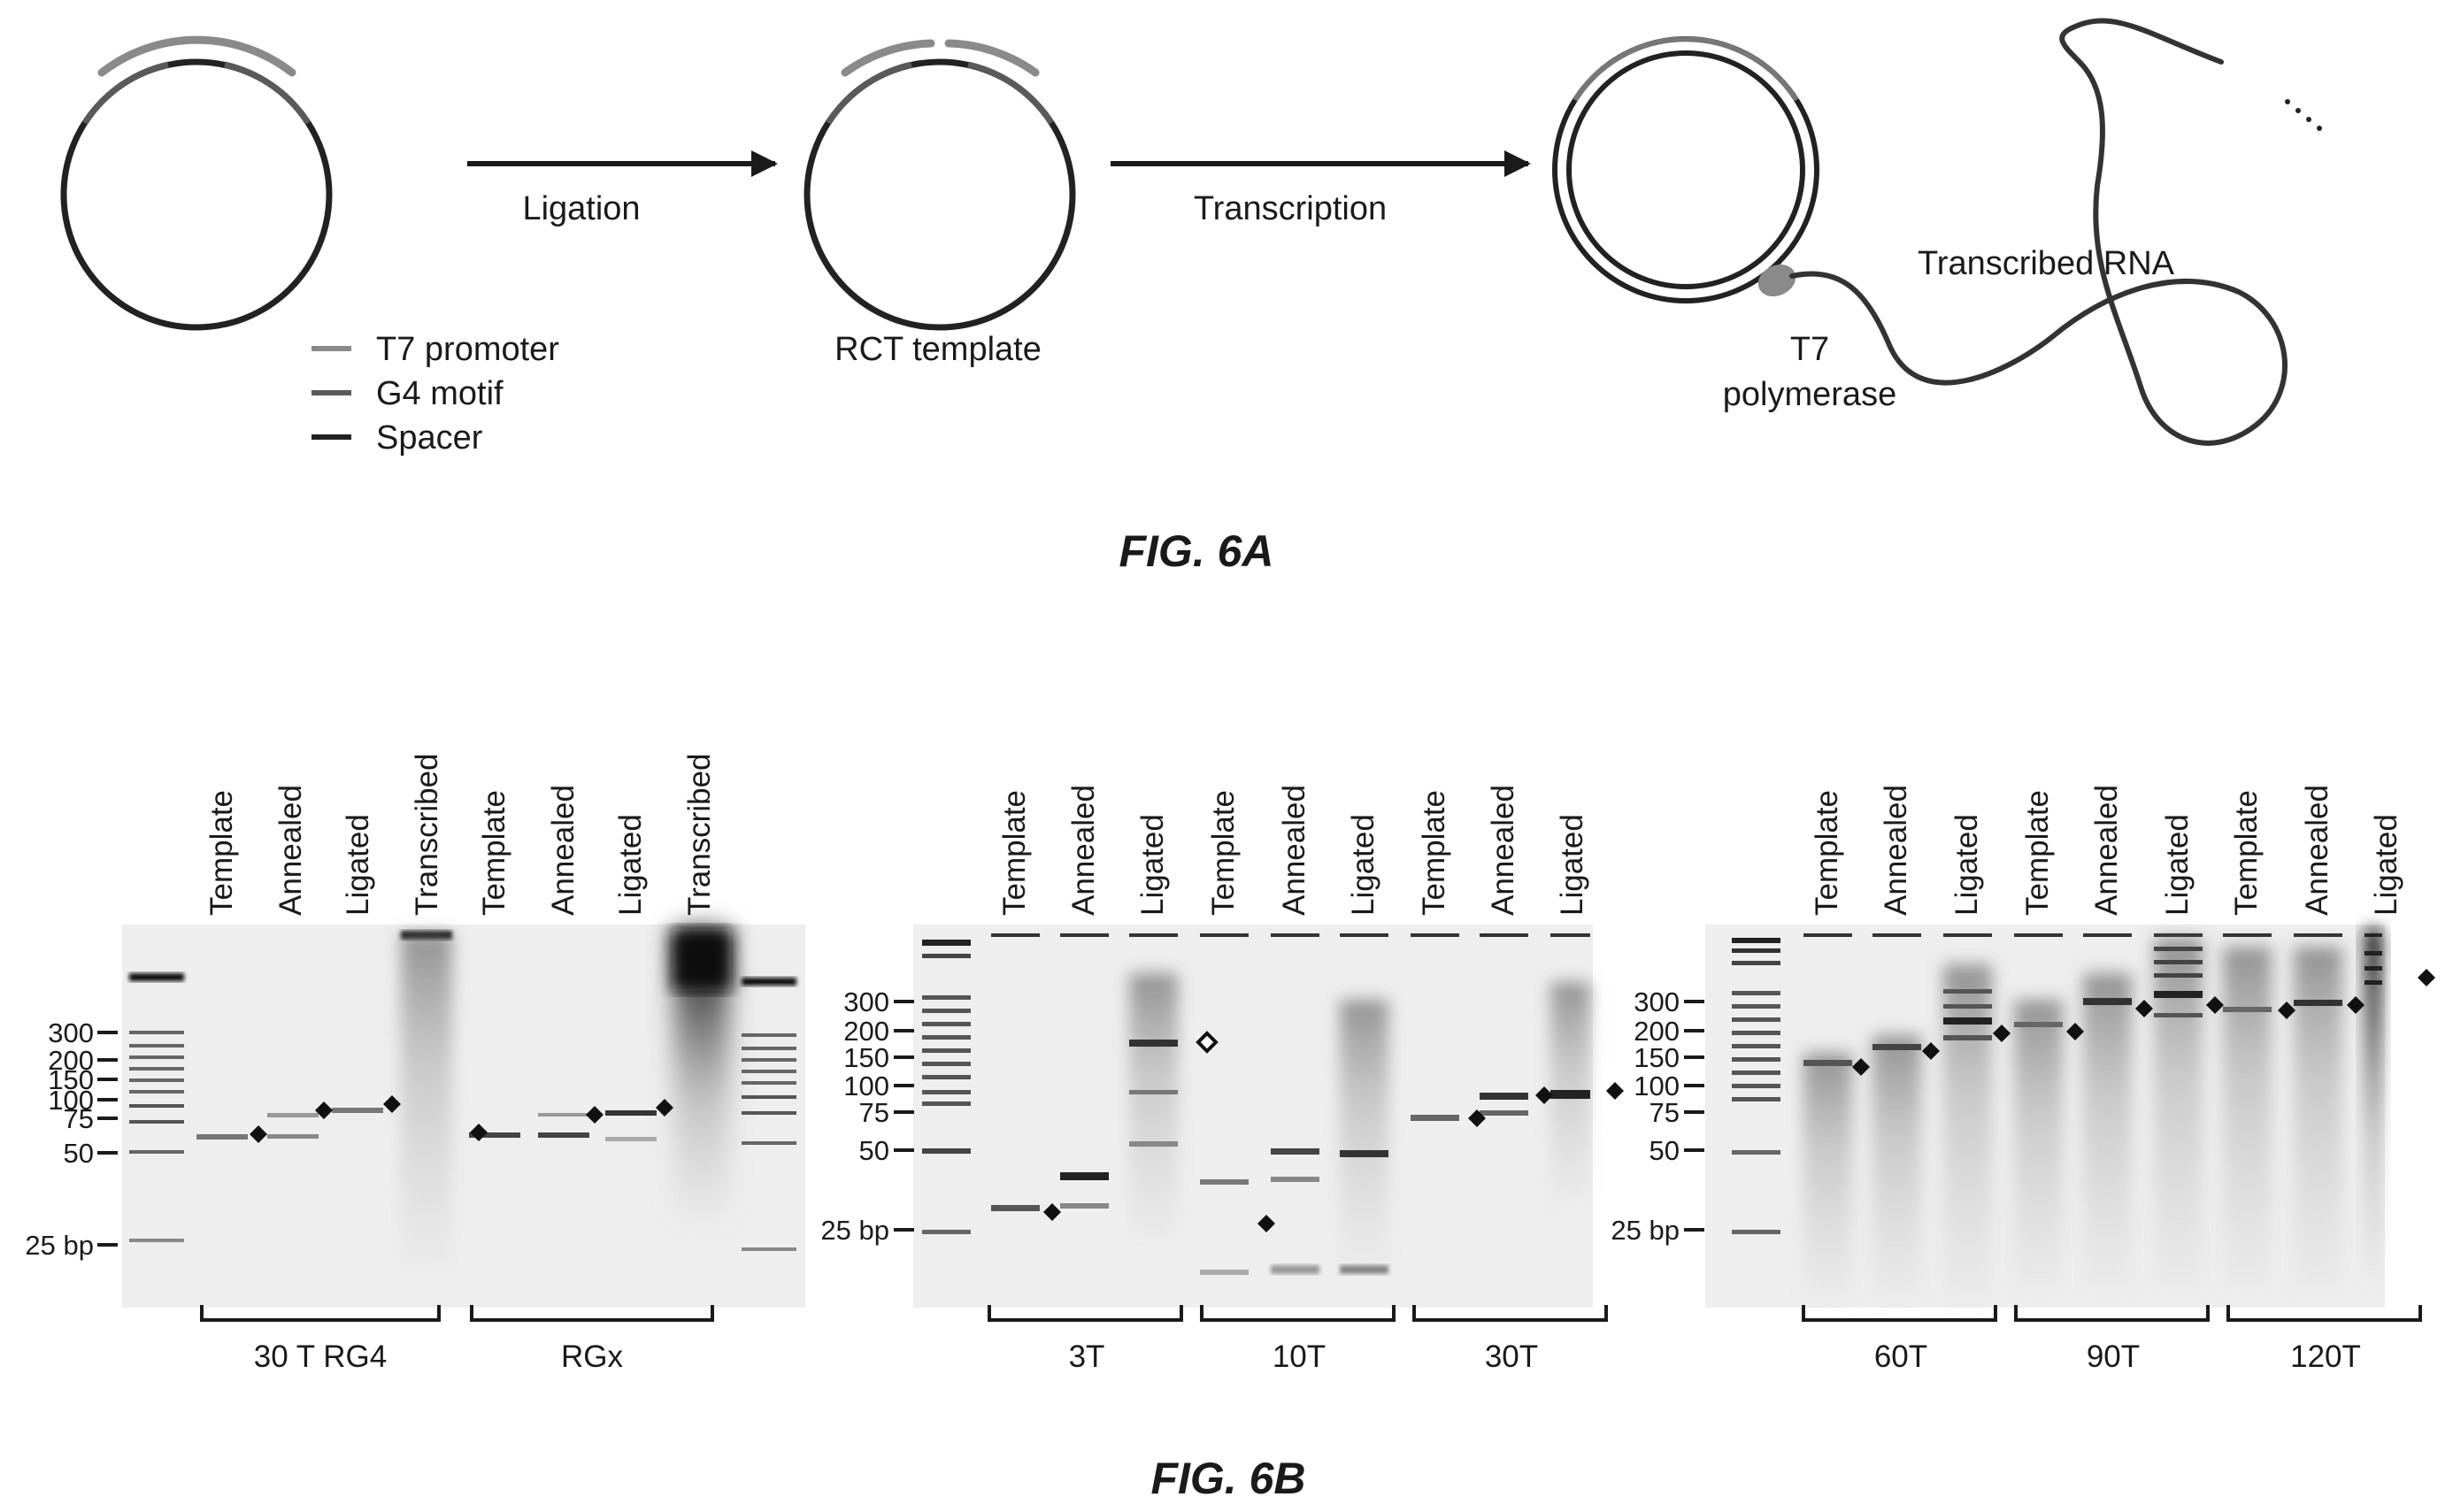  Describe the element at coordinates (1299, 1356) in the screenshot. I see `group-label: 10T` at that location.